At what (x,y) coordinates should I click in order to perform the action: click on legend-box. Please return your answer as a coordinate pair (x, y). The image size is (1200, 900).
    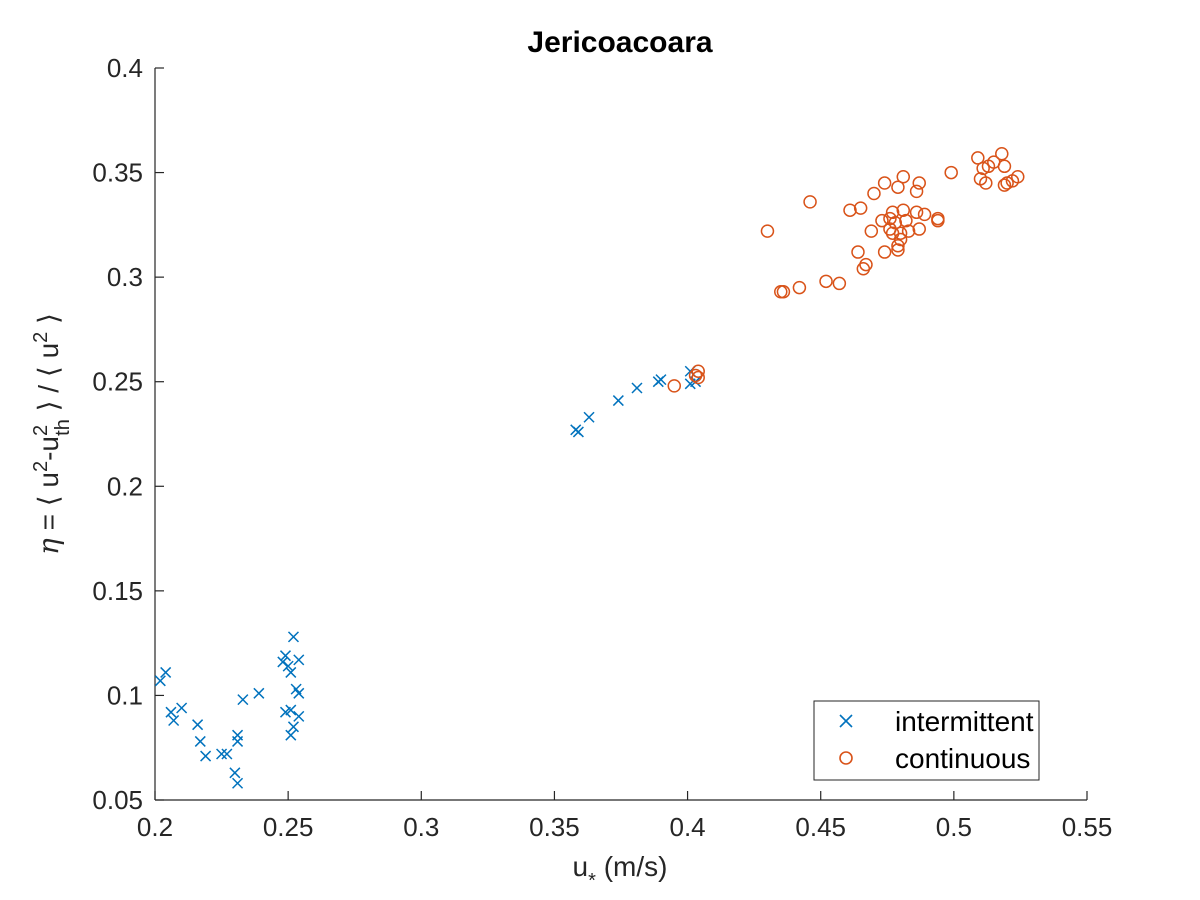
    Looking at the image, I should click on (926, 740).